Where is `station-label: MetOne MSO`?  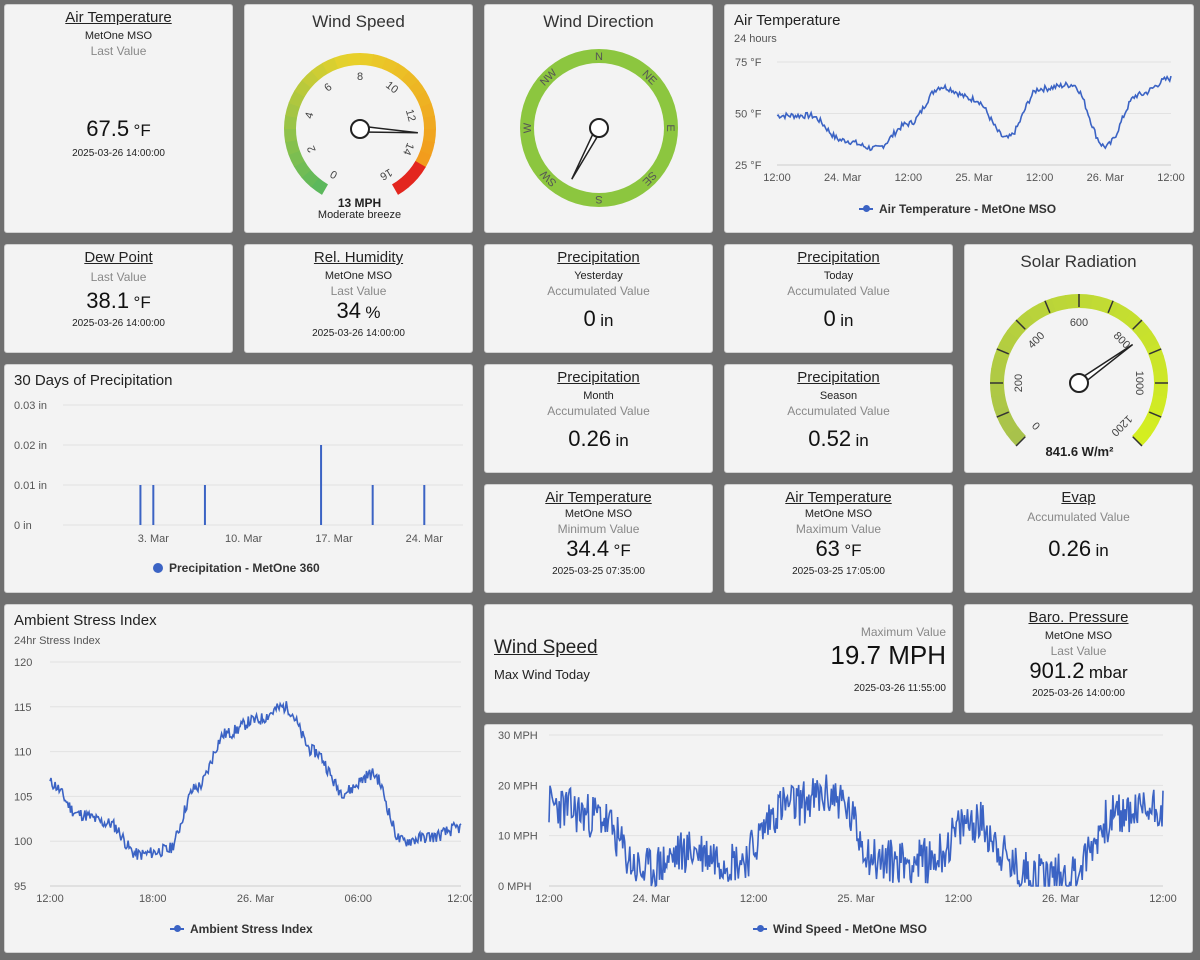
station-label: MetOne MSO is located at coordinates (358, 276).